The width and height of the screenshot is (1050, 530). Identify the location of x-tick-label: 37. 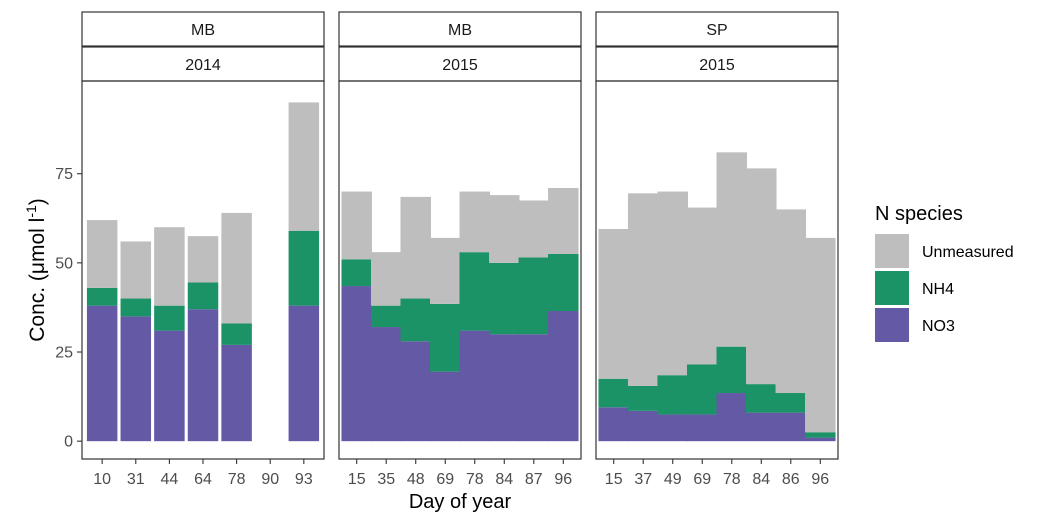
(643, 479).